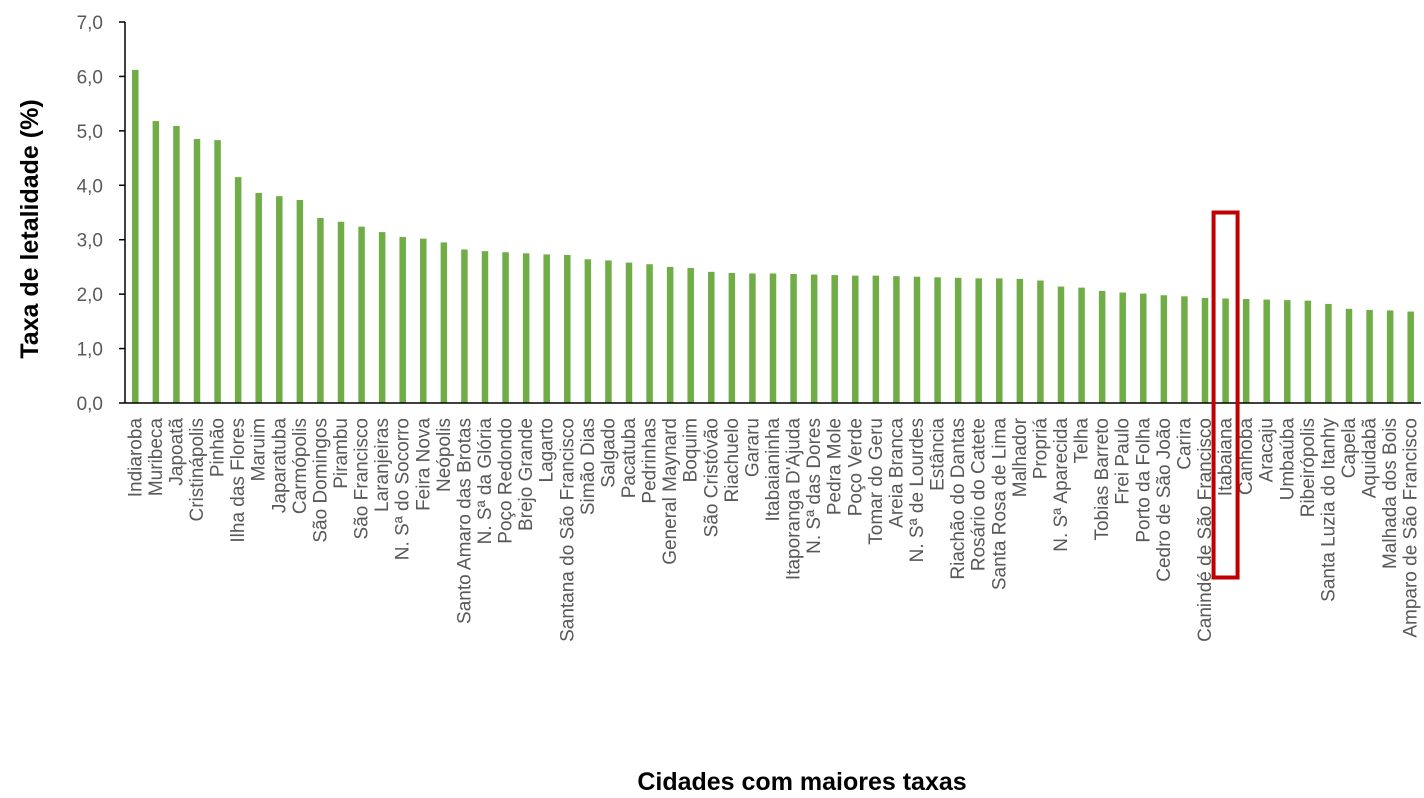 This screenshot has width=1424, height=798. What do you see at coordinates (958, 499) in the screenshot?
I see `x-category-label: Riachão do Dantas` at bounding box center [958, 499].